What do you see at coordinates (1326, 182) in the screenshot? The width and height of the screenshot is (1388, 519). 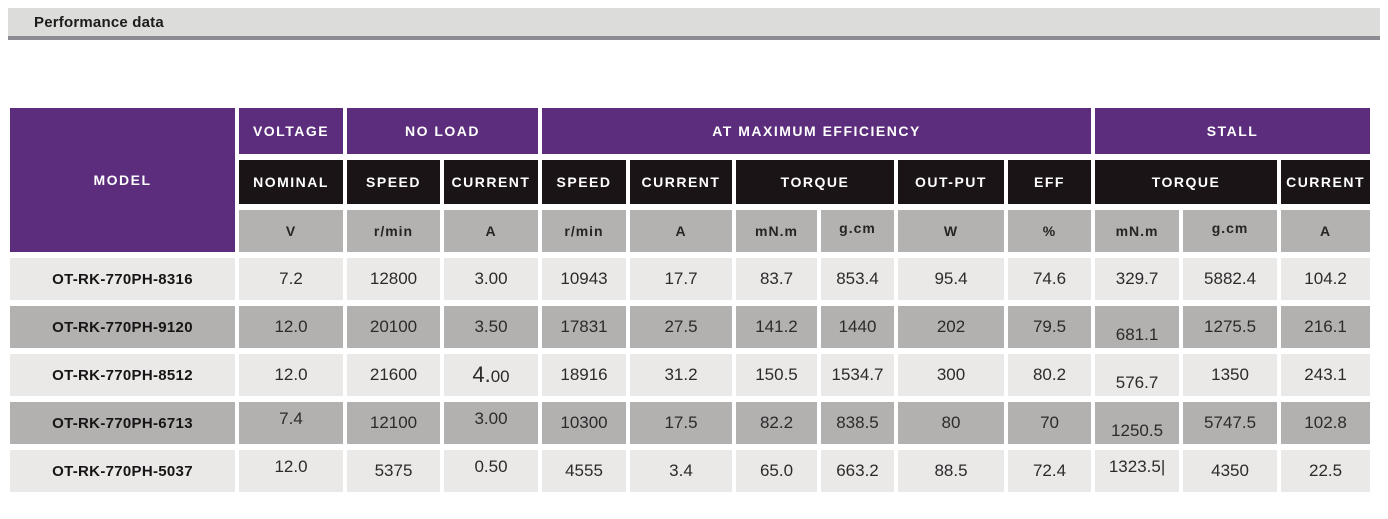 I see `sub-header-current-stall: CURRENT` at bounding box center [1326, 182].